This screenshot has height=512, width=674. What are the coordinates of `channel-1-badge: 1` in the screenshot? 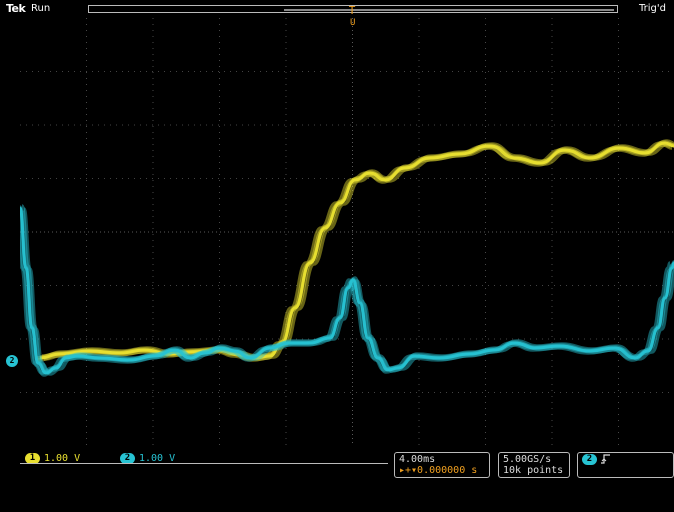 It's located at (32, 458).